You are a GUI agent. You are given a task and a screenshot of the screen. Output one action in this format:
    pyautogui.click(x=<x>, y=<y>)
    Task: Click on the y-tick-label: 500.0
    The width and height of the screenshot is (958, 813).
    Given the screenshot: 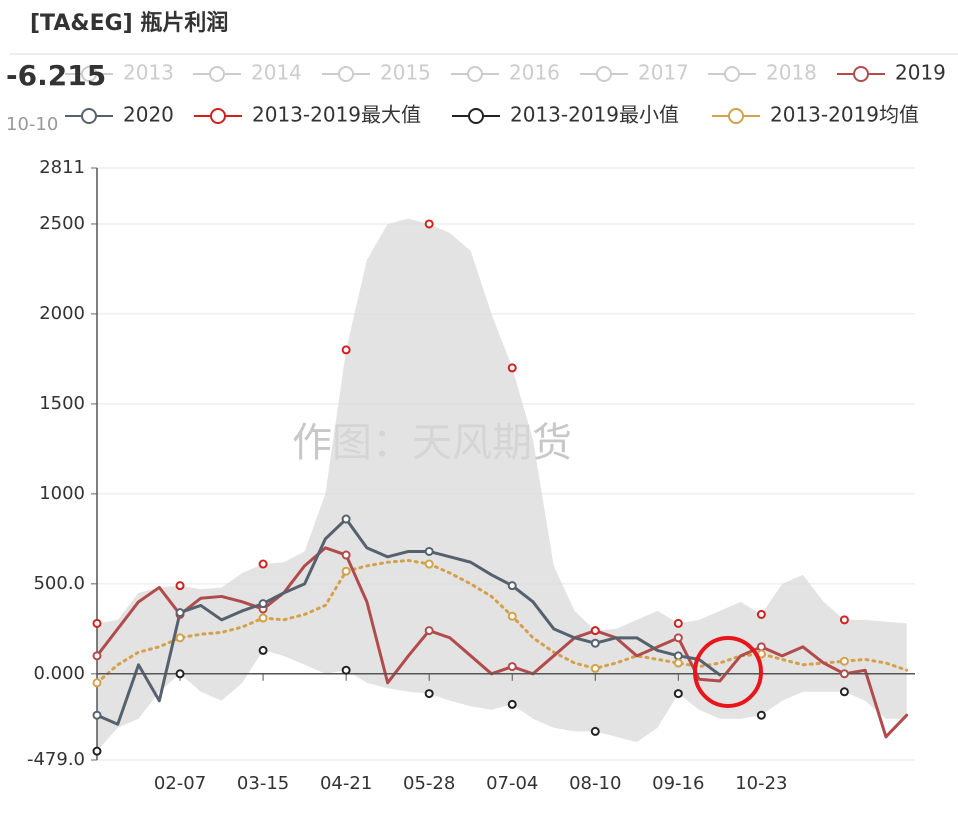 What is the action you would take?
    pyautogui.click(x=59, y=583)
    